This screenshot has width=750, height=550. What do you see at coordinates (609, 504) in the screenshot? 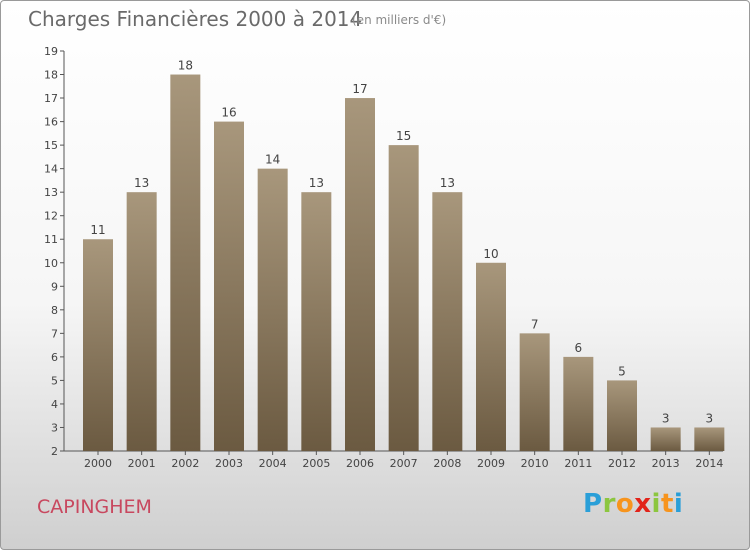
I see `logo-letter: r` at bounding box center [609, 504].